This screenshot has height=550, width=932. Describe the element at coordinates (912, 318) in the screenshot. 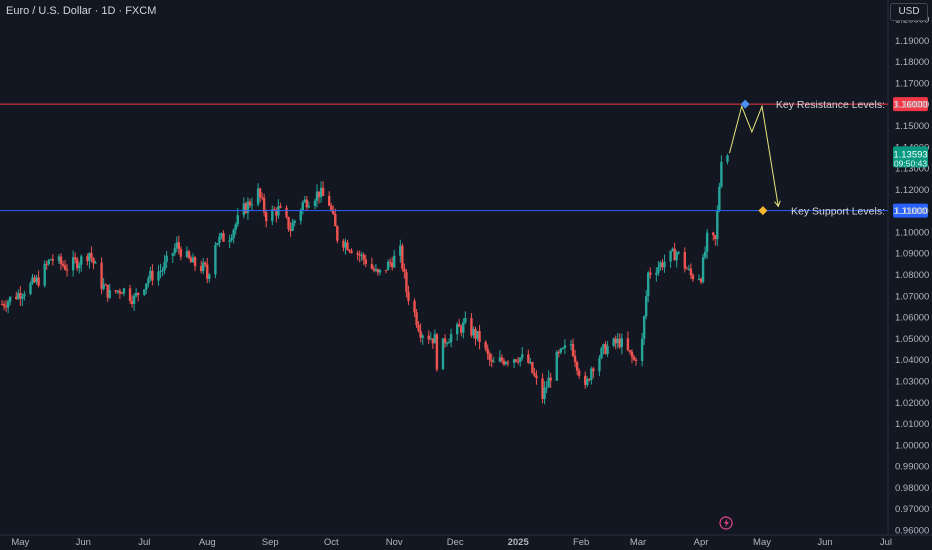

I see `price-tick-label: 1.06000` at that location.